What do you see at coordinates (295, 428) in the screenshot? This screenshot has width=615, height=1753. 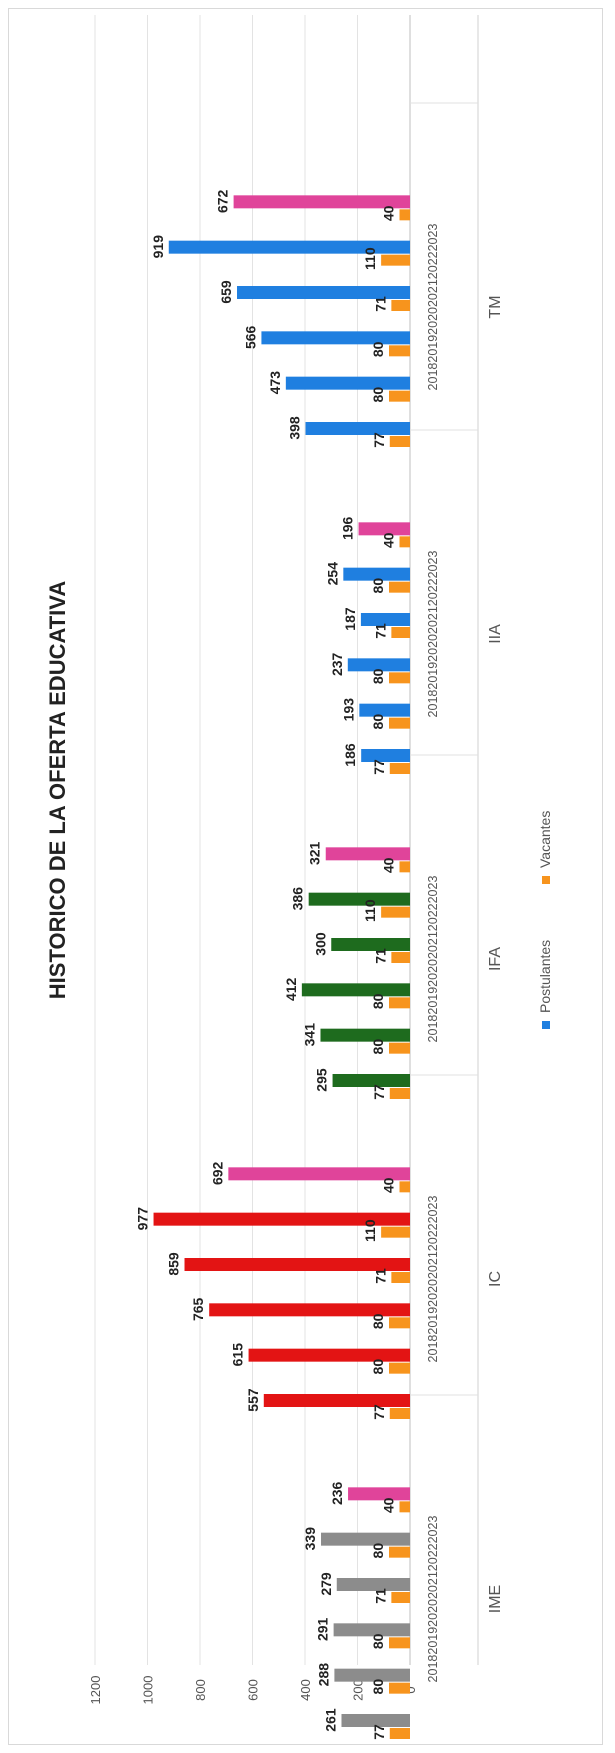 I see `data-label-postulantes: 398` at bounding box center [295, 428].